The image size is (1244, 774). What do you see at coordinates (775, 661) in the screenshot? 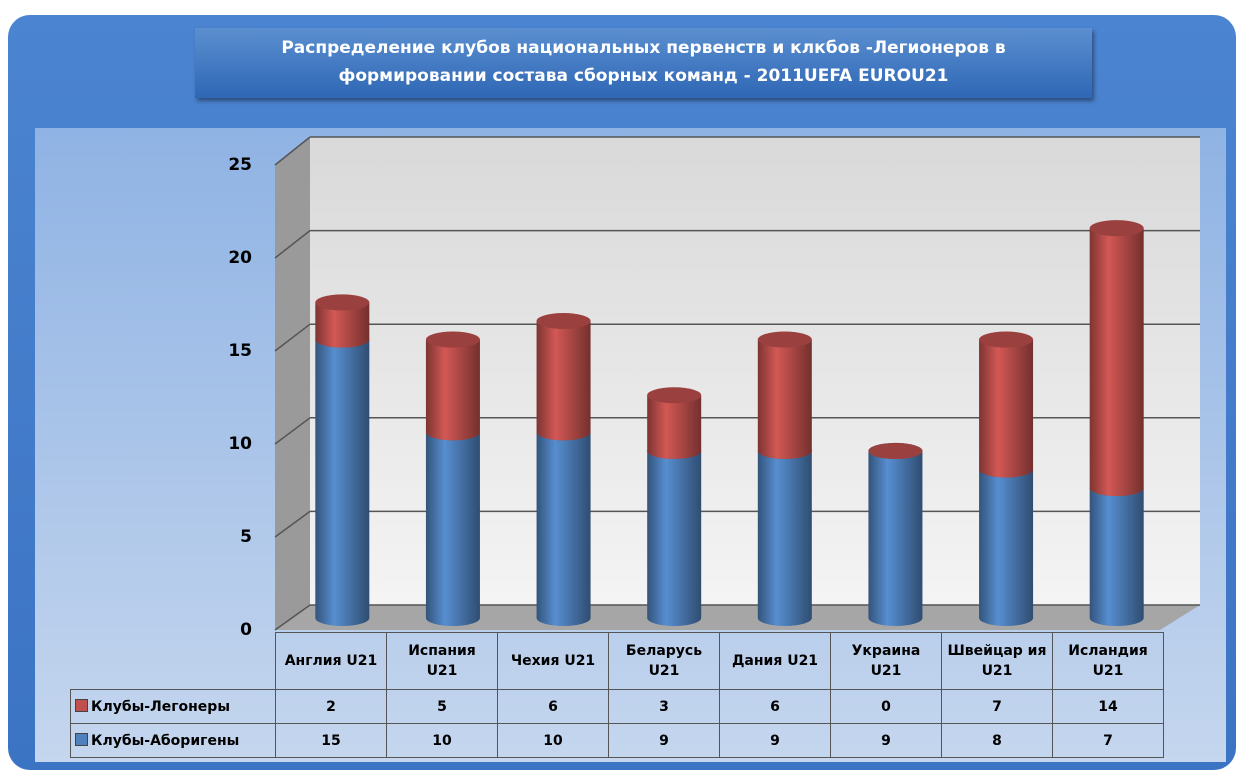
I see `x-tick-label: Дания U21` at bounding box center [775, 661].